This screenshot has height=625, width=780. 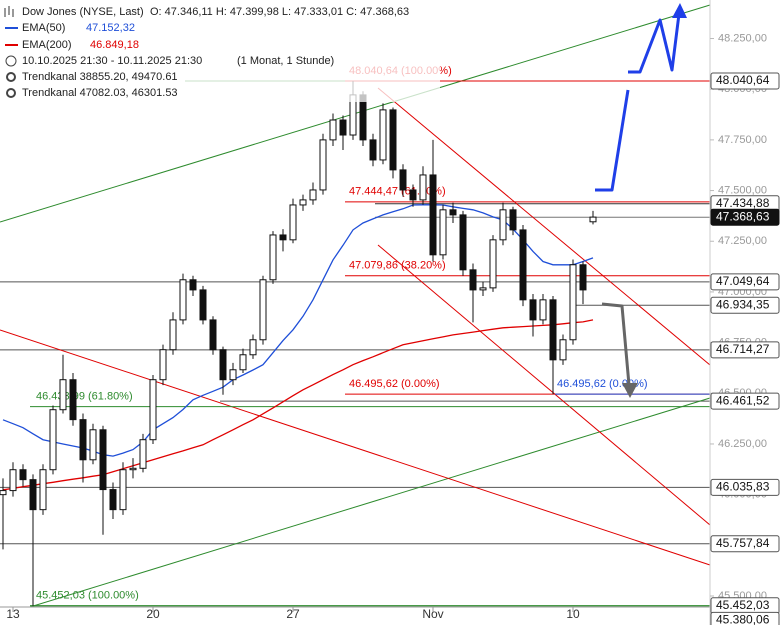 What do you see at coordinates (47, 45) in the screenshot?
I see `legend-label: EMA(200)` at bounding box center [47, 45].